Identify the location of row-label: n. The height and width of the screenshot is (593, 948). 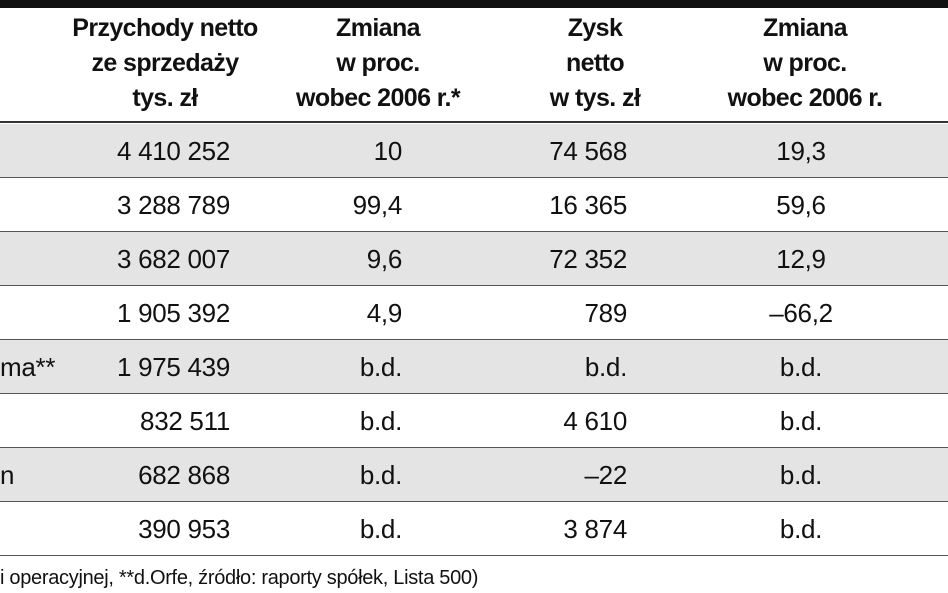
(7, 475).